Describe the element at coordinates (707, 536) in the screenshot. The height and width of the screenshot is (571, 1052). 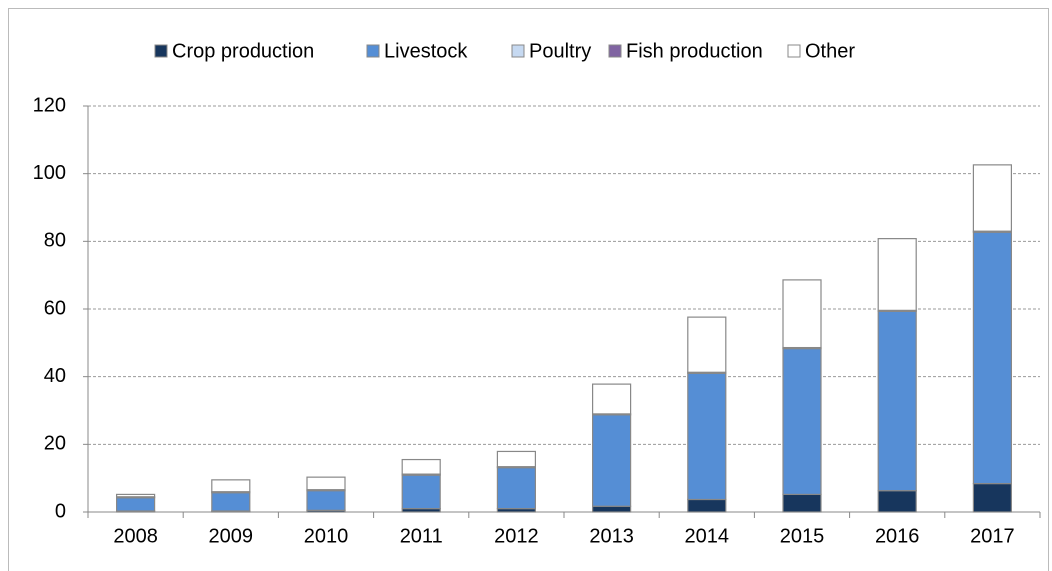
I see `x-tick-label: 2014` at that location.